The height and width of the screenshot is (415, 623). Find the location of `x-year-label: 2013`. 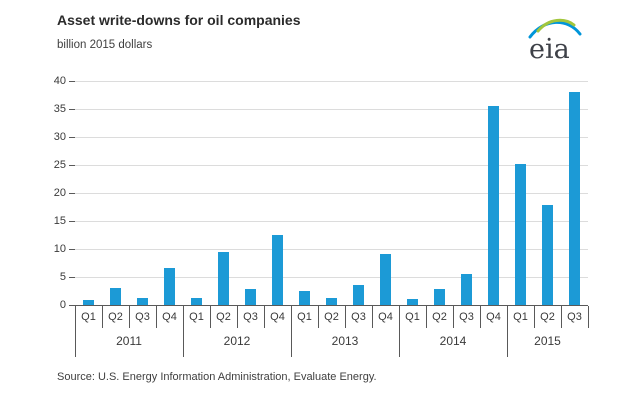

x-year-label: 2013 is located at coordinates (345, 341).